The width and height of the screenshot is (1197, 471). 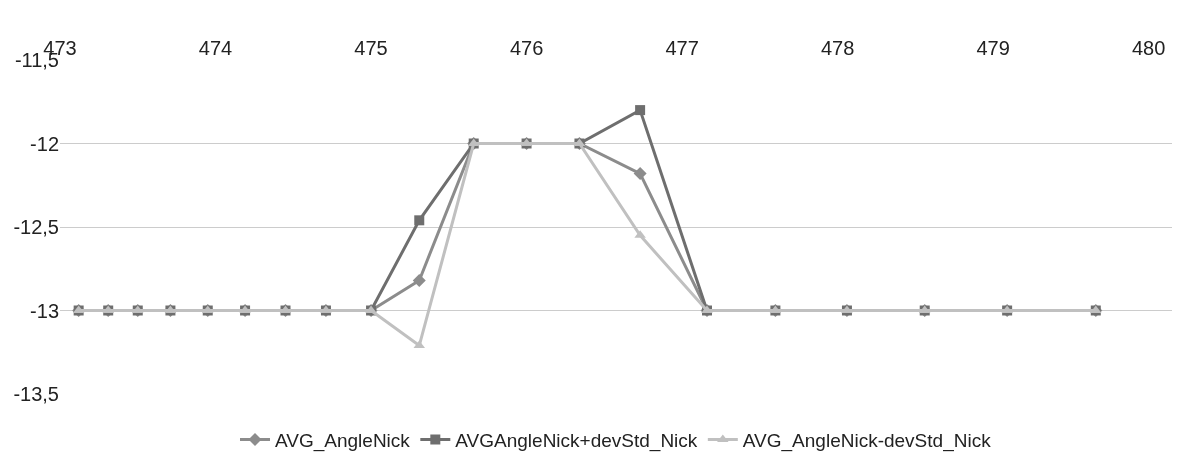 What do you see at coordinates (343, 440) in the screenshot?
I see `legend-label: AVG_AngleNick` at bounding box center [343, 440].